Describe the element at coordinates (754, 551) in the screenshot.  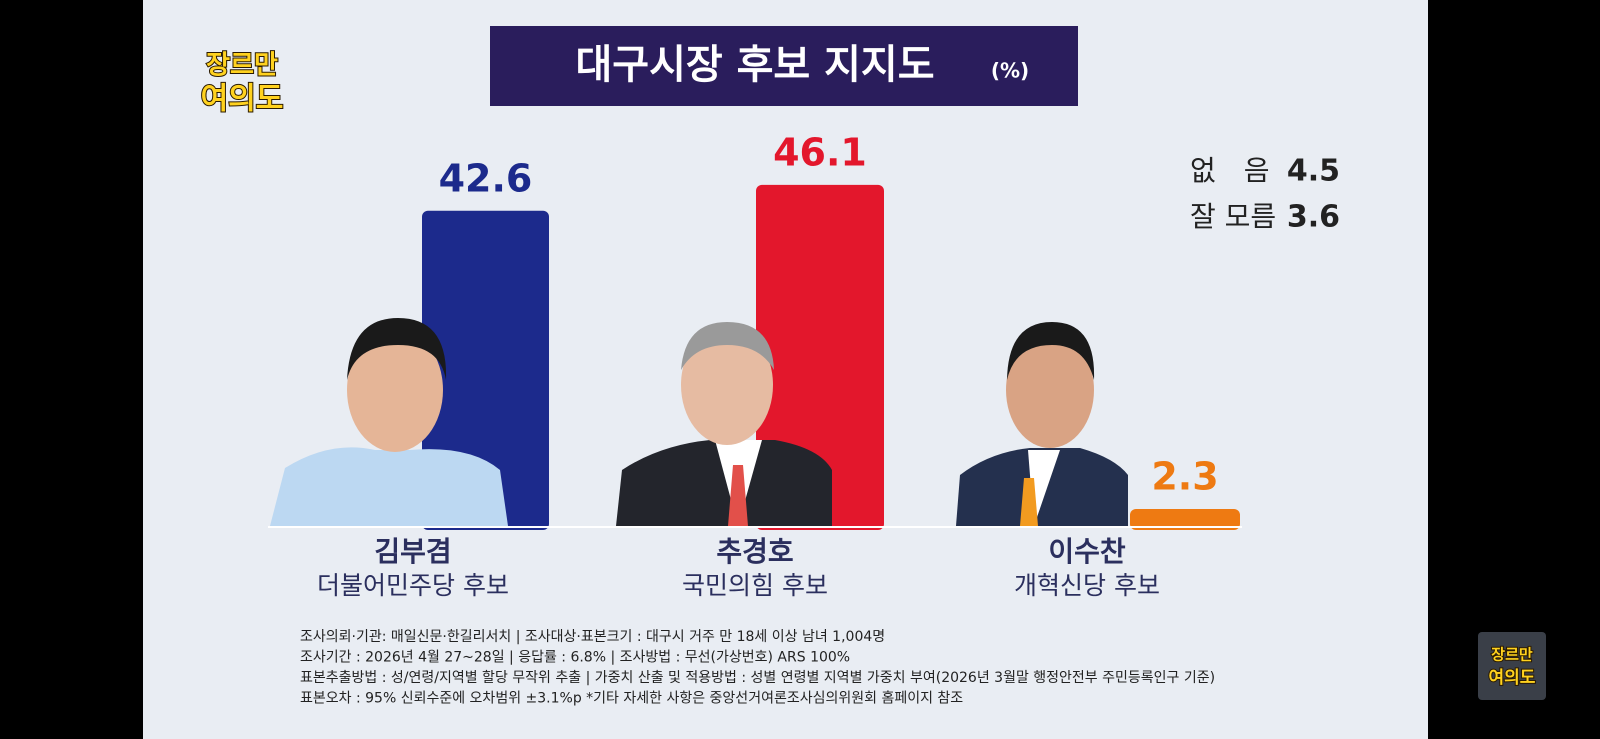
I see `candidate-name: 추경호` at that location.